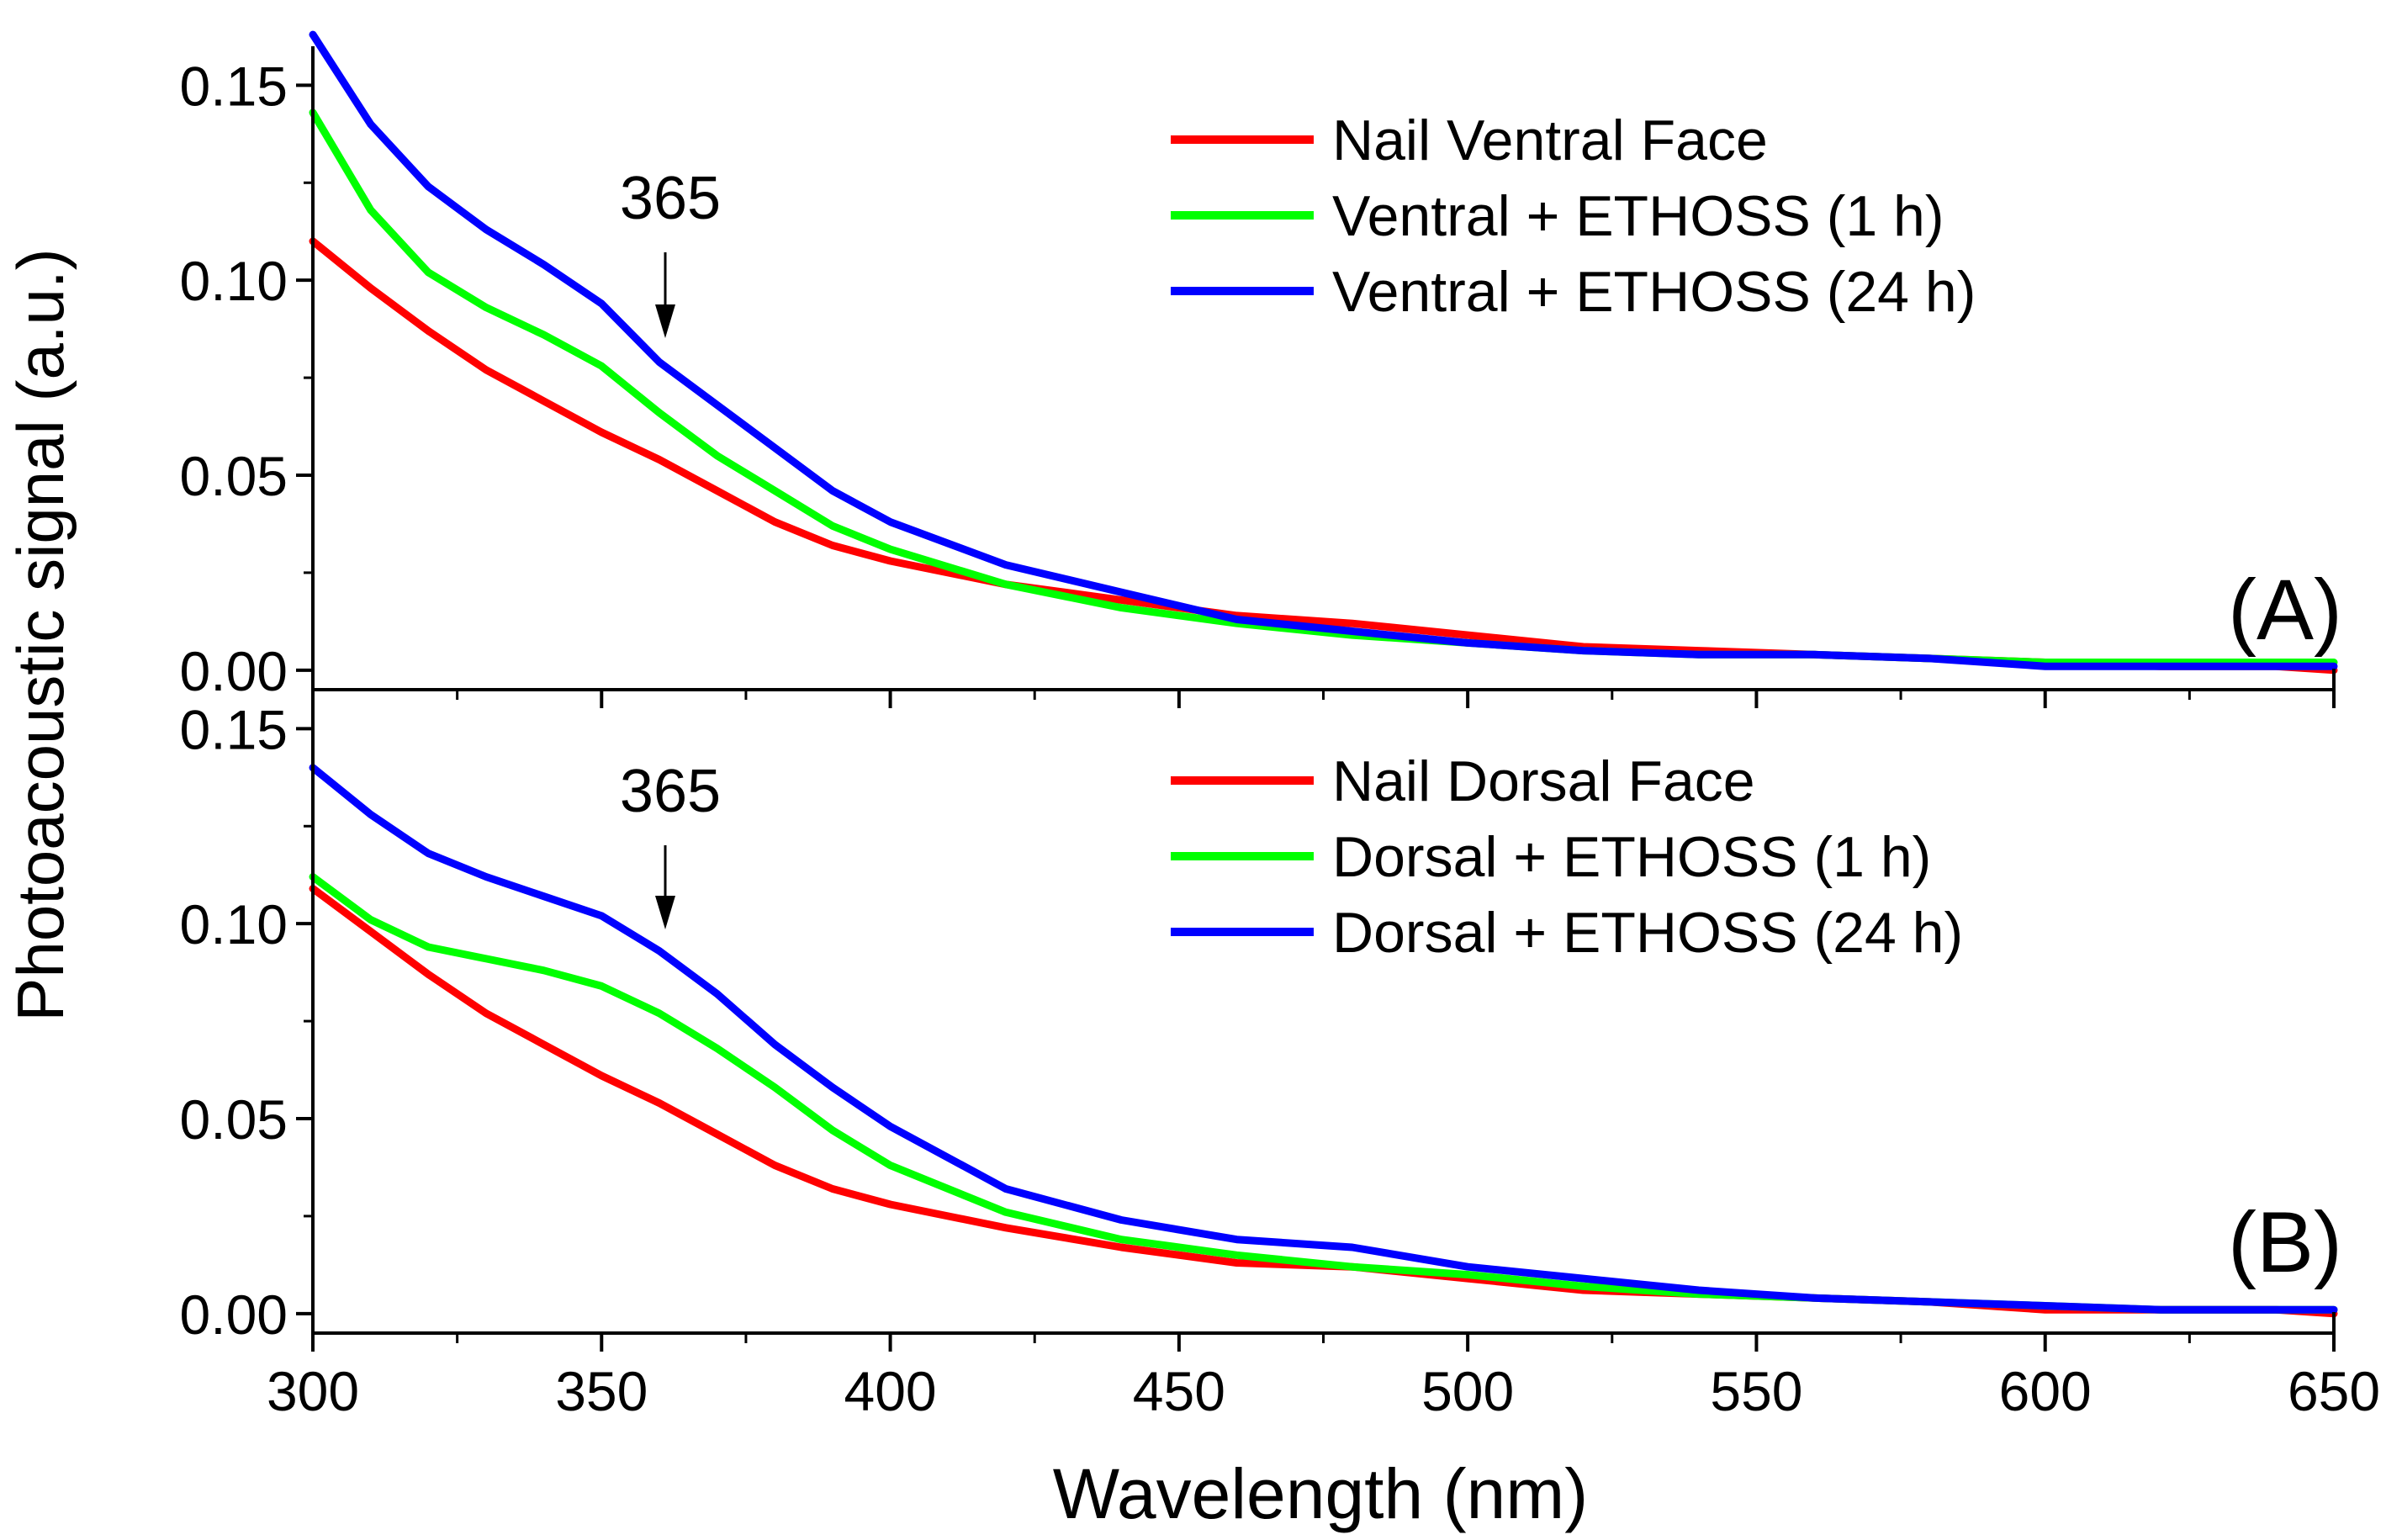  What do you see at coordinates (234, 671) in the screenshot?
I see `panel-a-ytick-label: 0.00` at bounding box center [234, 671].